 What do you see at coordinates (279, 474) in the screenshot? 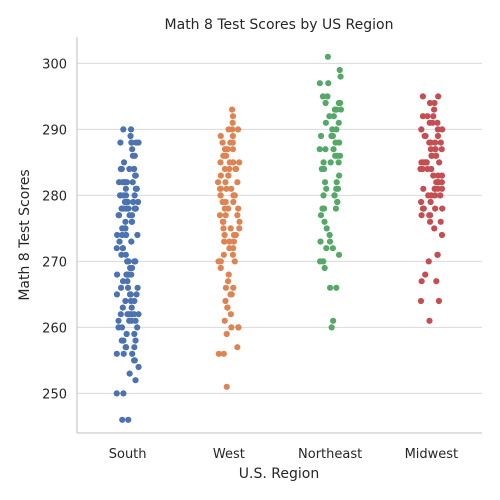
I see `x-axis-label: U.S. Region` at bounding box center [279, 474].